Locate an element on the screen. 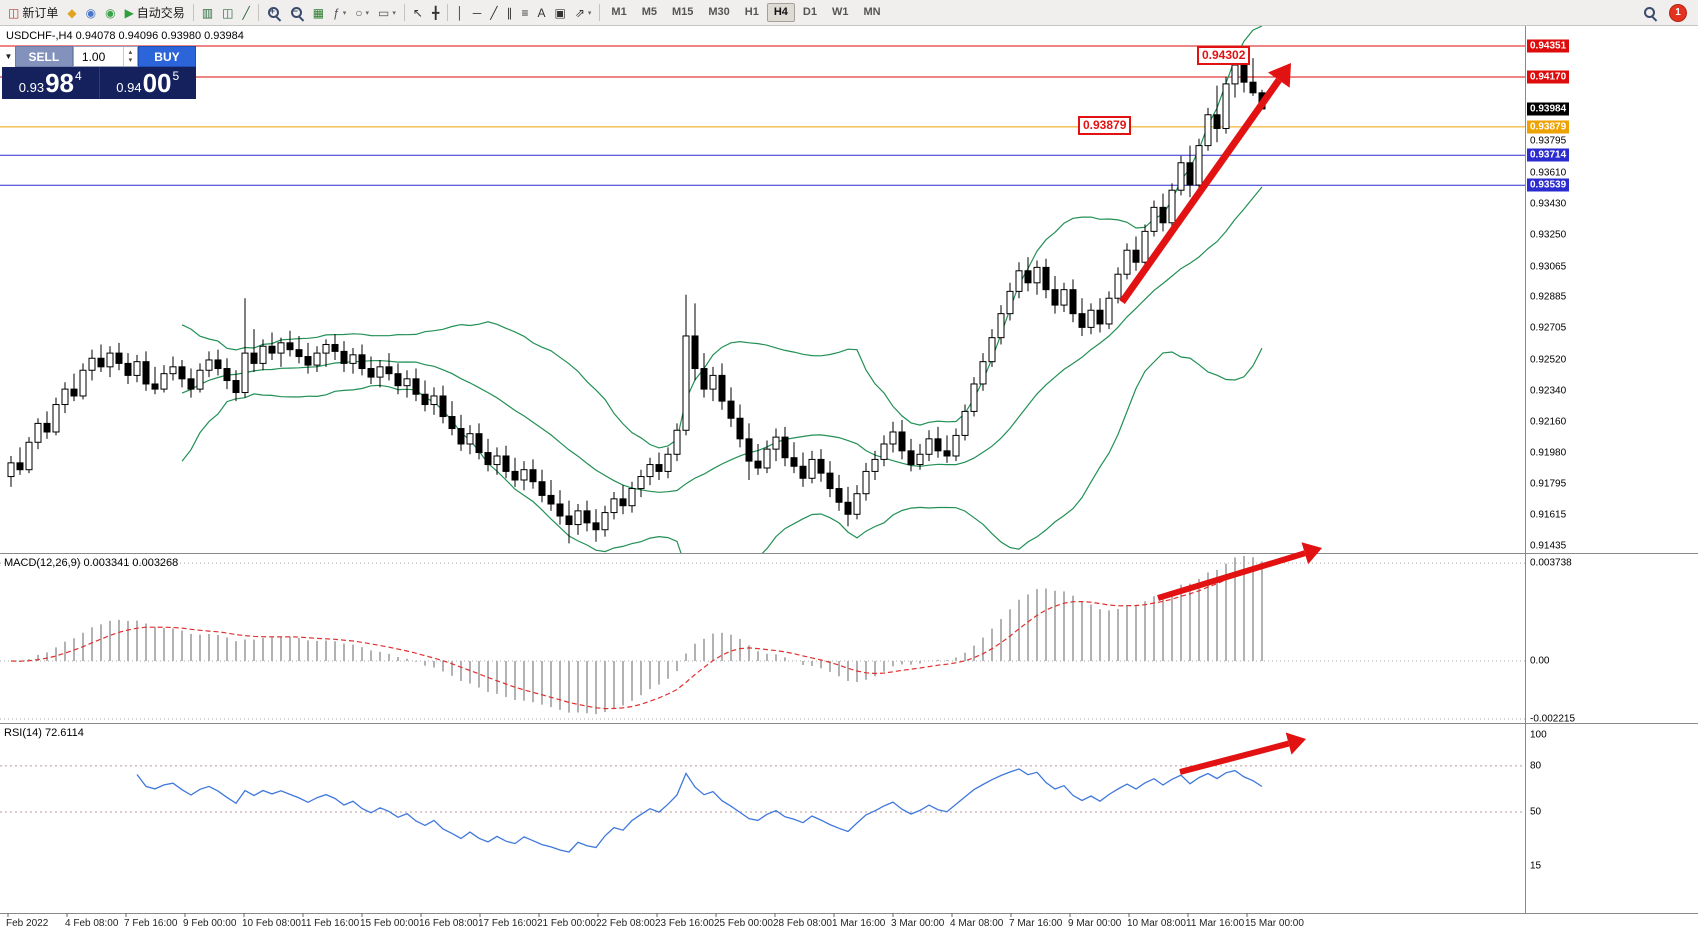 This screenshot has height=947, width=1698. spinner-down-icon: ▾ is located at coordinates (130, 60).